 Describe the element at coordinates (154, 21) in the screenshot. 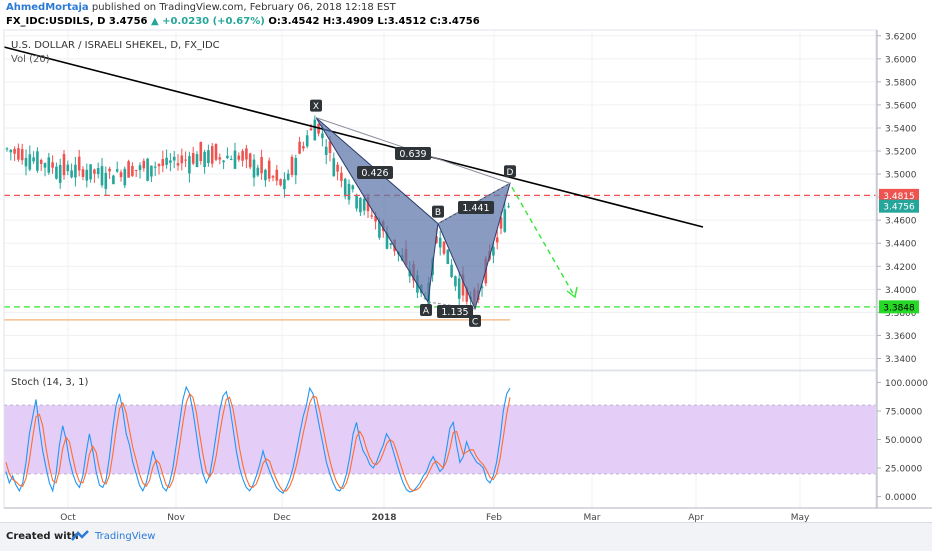

I see `change-up-icon: ▲` at that location.